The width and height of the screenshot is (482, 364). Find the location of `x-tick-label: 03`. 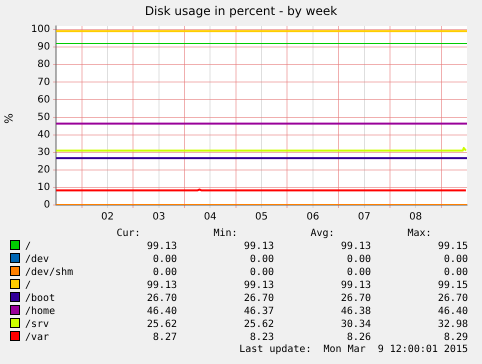

x-tick-label: 03 is located at coordinates (159, 217).